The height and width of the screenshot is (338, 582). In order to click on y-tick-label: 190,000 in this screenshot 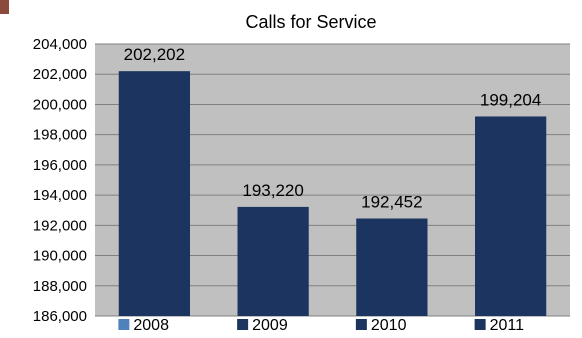, I will do `click(60, 256)`.